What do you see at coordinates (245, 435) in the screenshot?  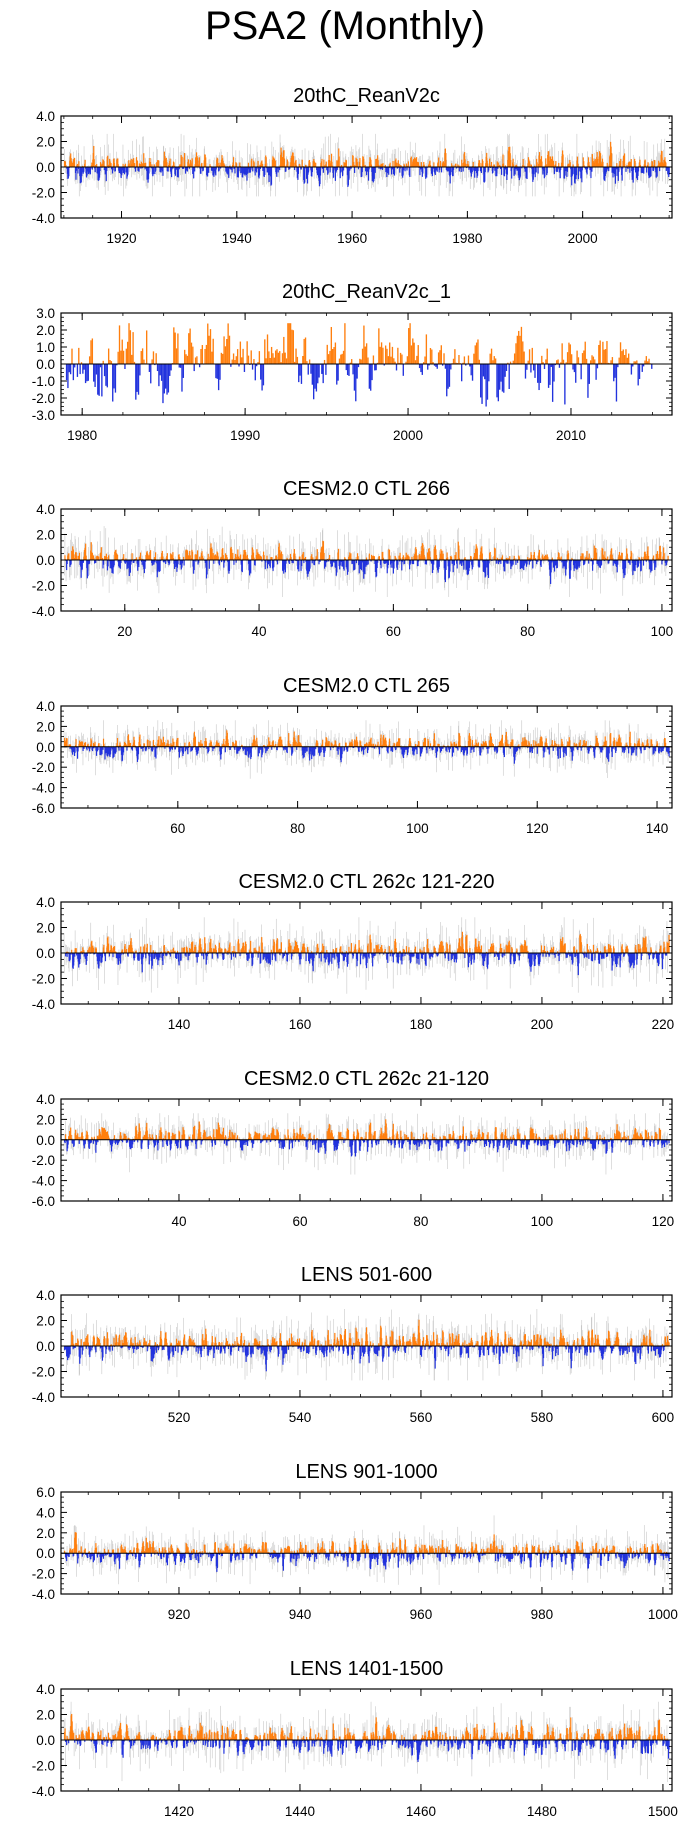 I see `x-tick-label: 1990` at bounding box center [245, 435].